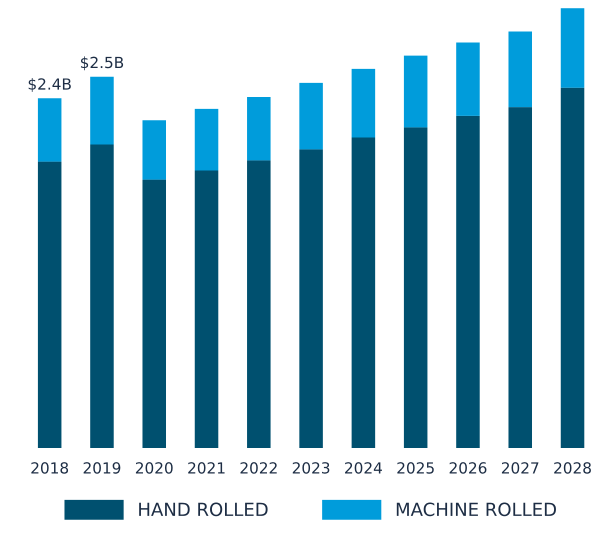 This screenshot has height=543, width=610. What do you see at coordinates (49, 468) in the screenshot?
I see `x-tick-label: 2018` at bounding box center [49, 468].